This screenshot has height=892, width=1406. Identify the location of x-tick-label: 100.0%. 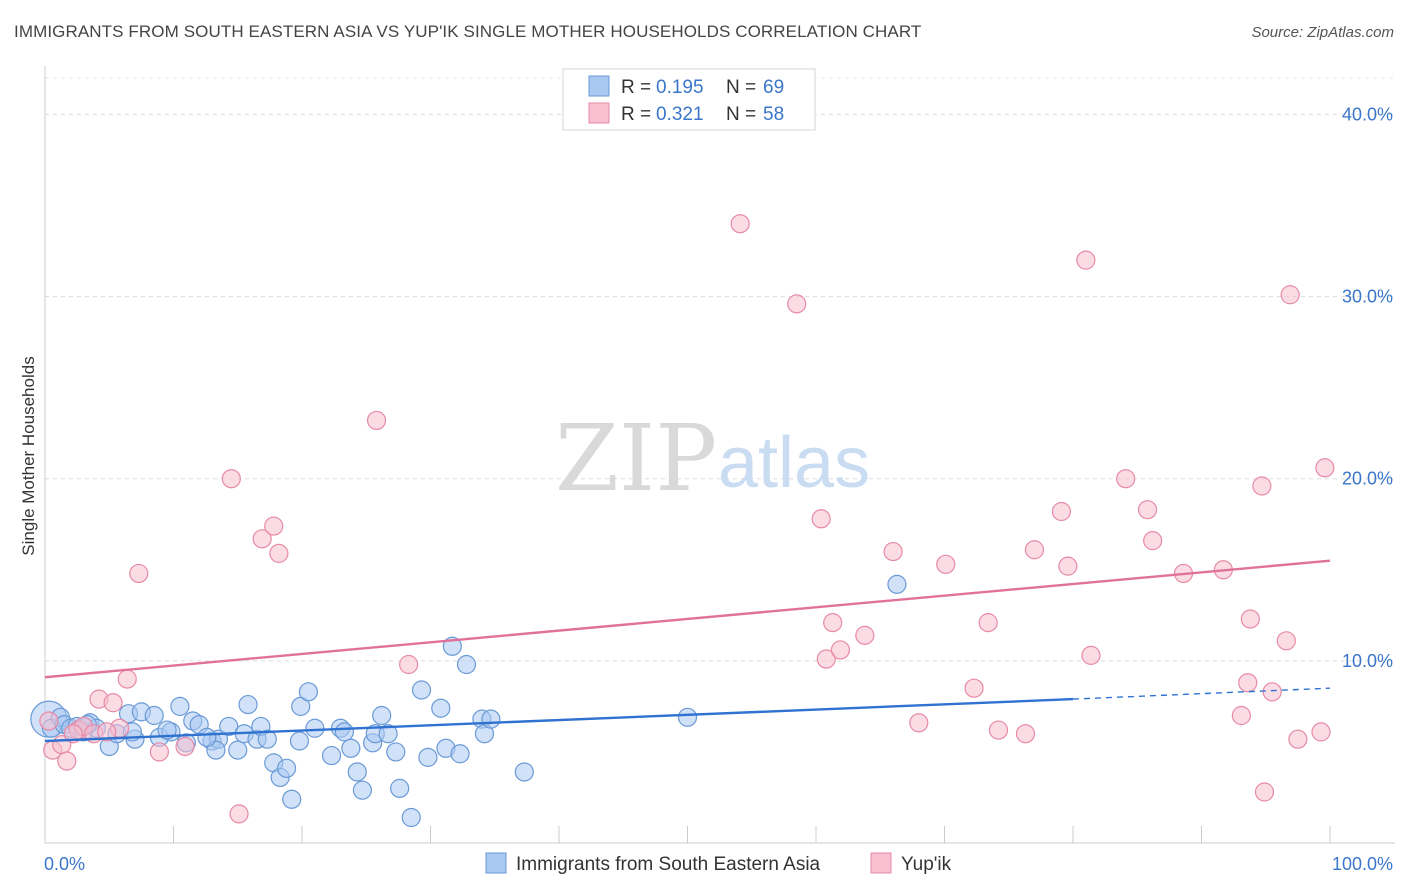
(1362, 864).